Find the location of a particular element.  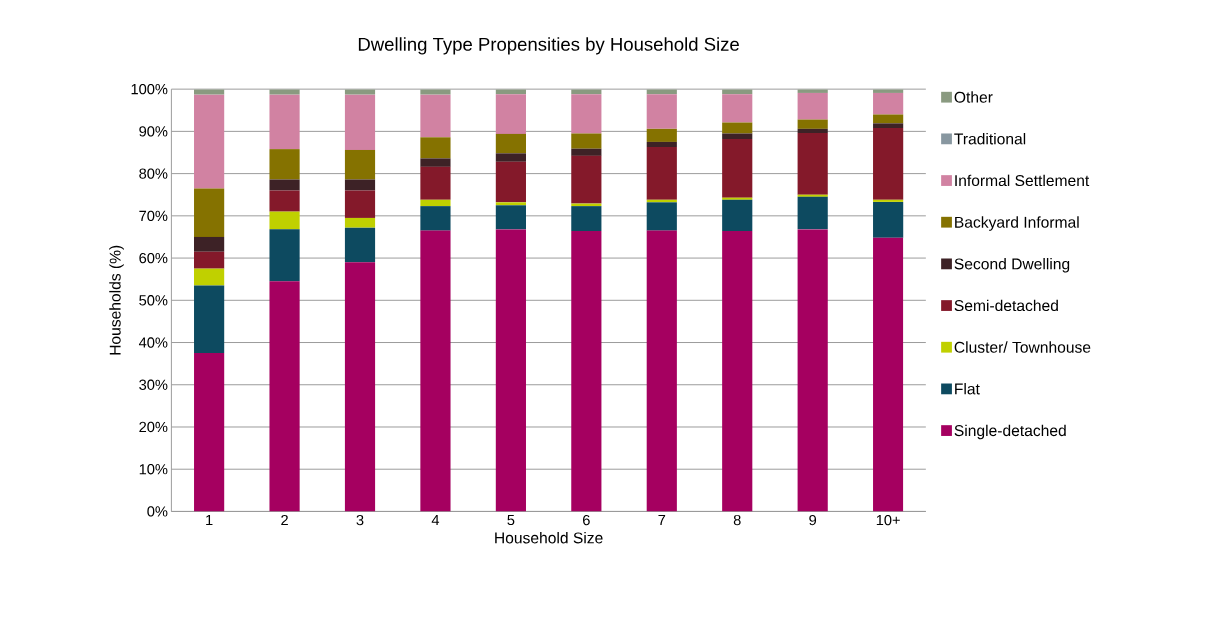

y-tick-label: 100% is located at coordinates (149, 89).